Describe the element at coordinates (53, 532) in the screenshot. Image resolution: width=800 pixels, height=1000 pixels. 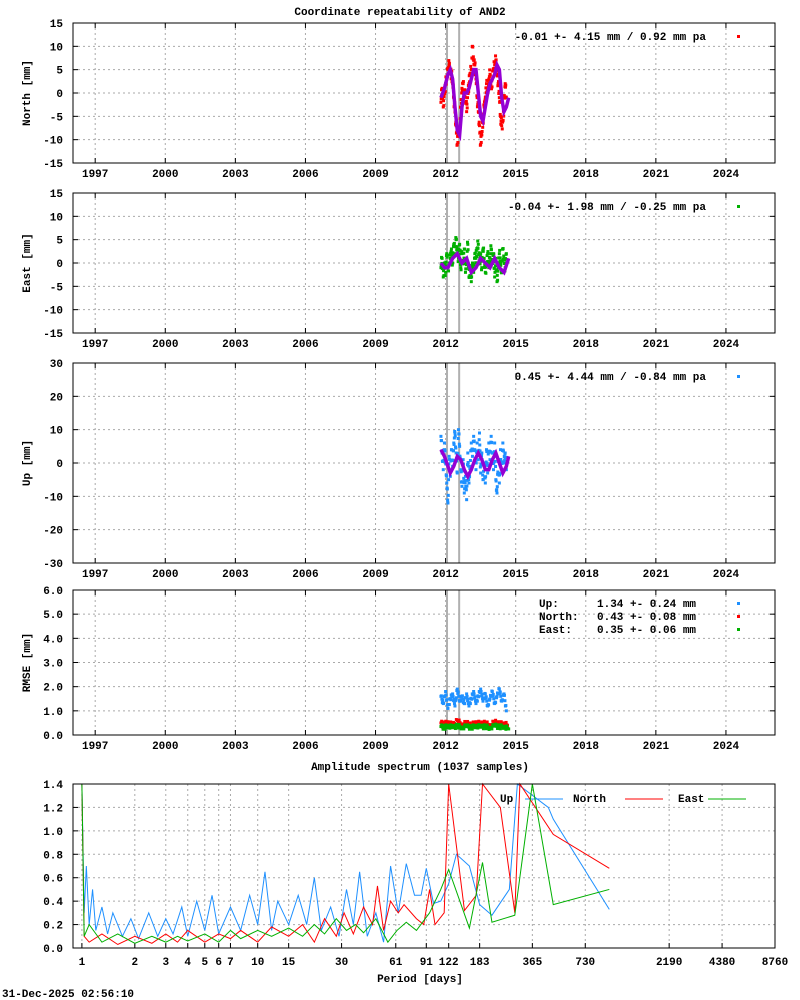
I see `y-tick-label: -20` at that location.